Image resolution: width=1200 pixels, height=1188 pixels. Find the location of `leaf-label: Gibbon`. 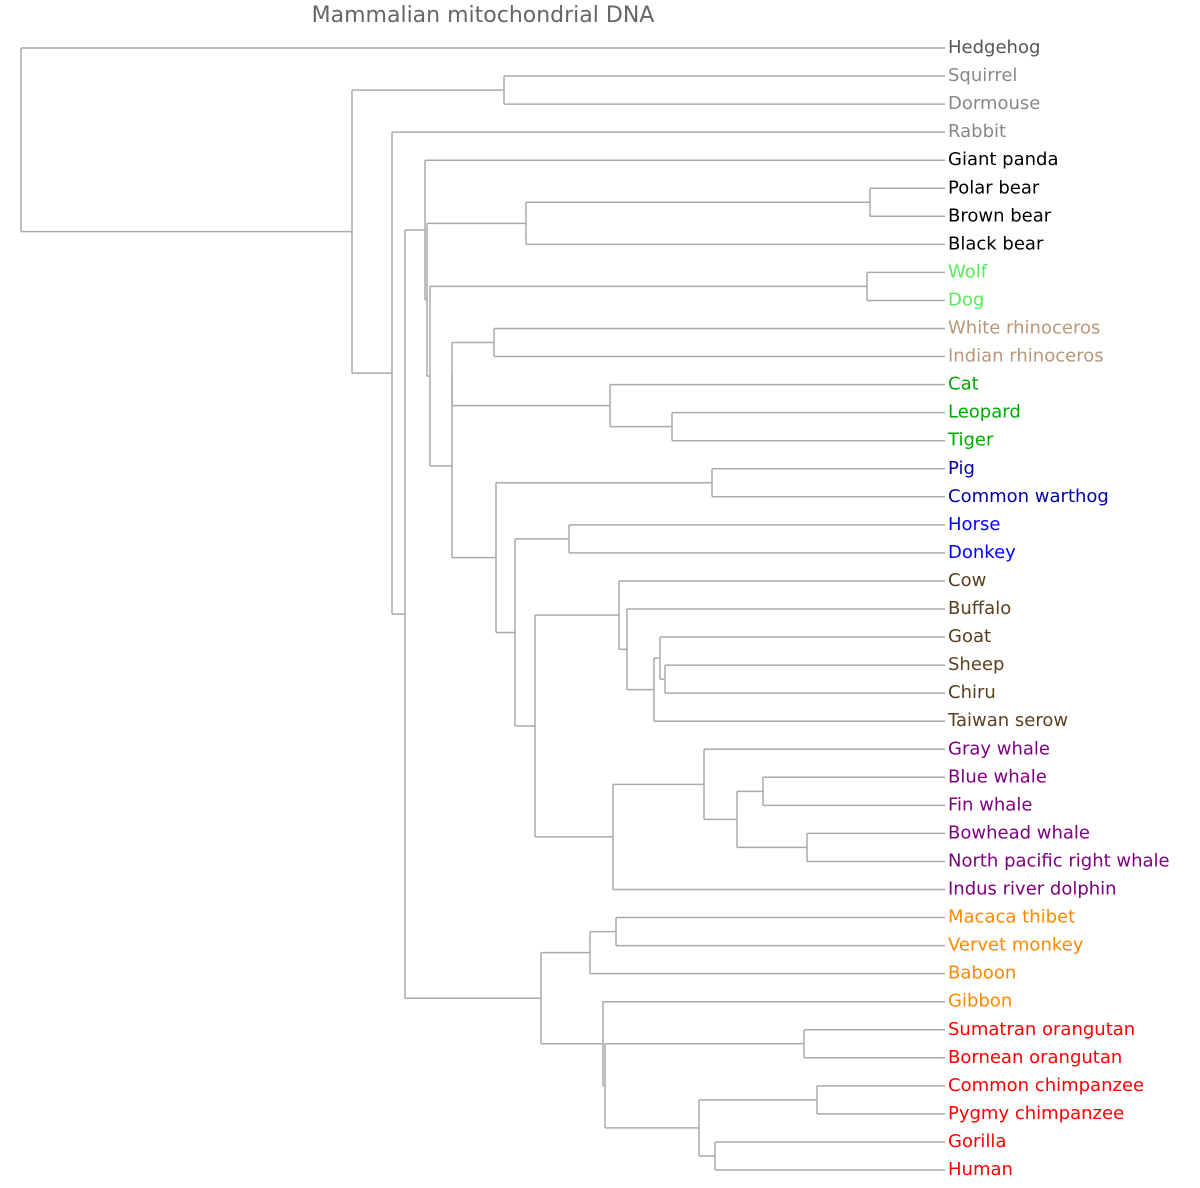

leaf-label: Gibbon is located at coordinates (980, 1001).